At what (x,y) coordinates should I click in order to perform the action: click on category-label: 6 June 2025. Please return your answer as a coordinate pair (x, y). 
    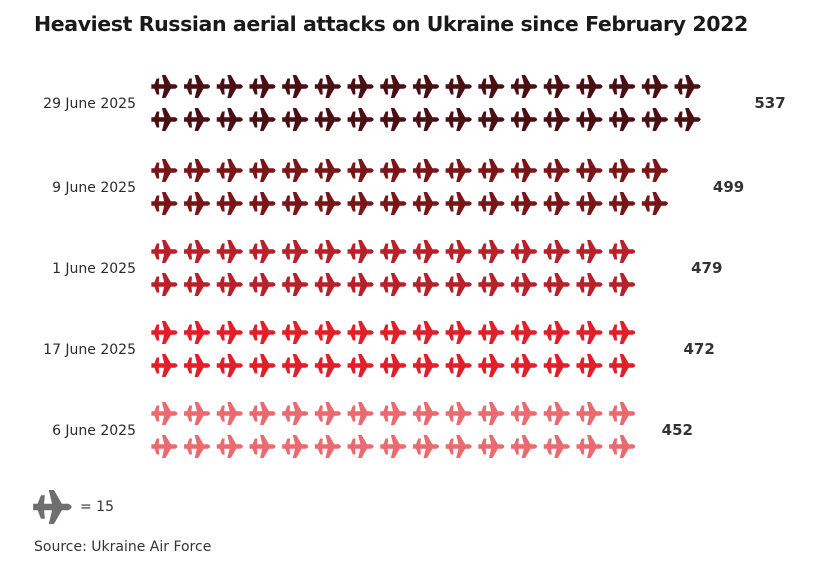
    Looking at the image, I should click on (94, 431).